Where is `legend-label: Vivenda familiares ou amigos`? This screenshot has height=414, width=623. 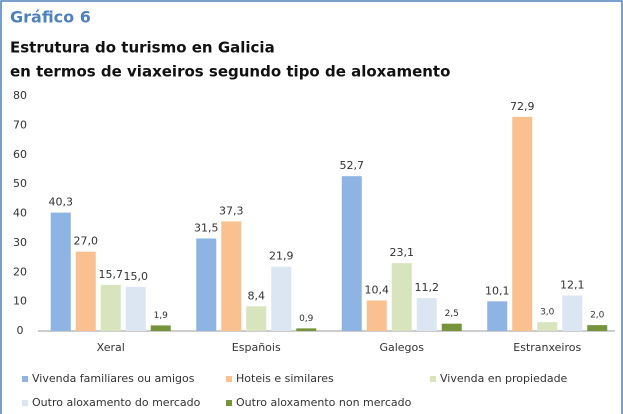
legend-label: Vivenda familiares ou amigos is located at coordinates (113, 378).